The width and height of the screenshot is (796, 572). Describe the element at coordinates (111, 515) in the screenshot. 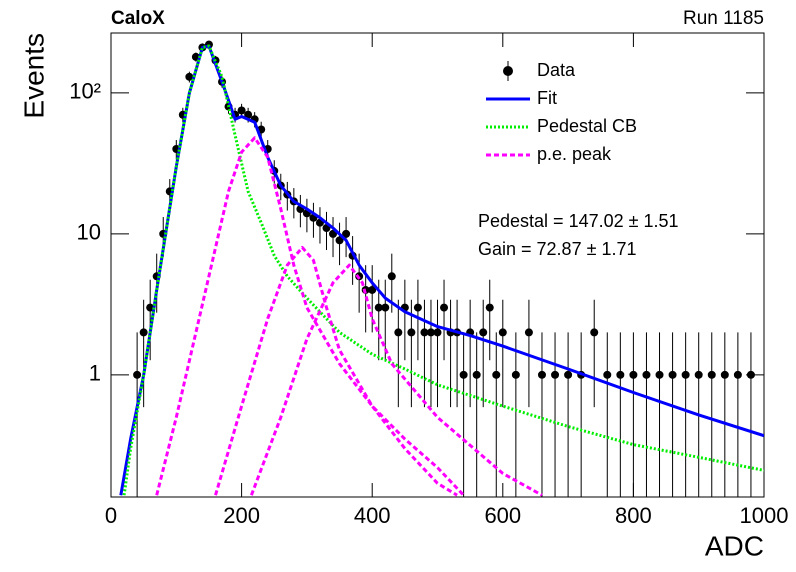

I see `x-tick-label: 0` at that location.